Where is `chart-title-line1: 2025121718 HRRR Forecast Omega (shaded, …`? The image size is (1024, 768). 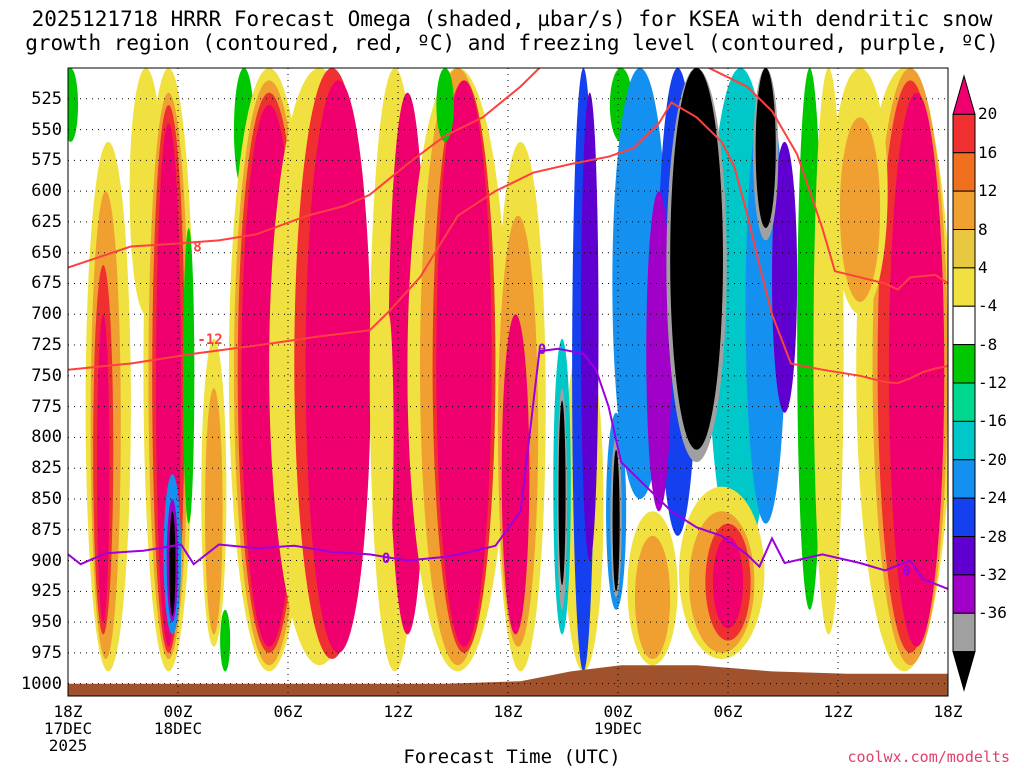
chart-title-line1: 2025121718 HRRR Forecast Omega (shaded, … is located at coordinates (512, 19).